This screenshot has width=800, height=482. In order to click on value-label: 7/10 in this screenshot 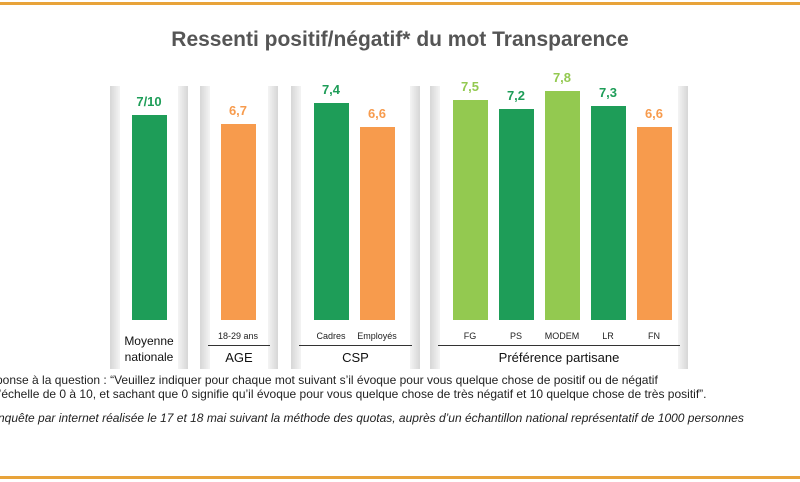, I will do `click(149, 101)`.